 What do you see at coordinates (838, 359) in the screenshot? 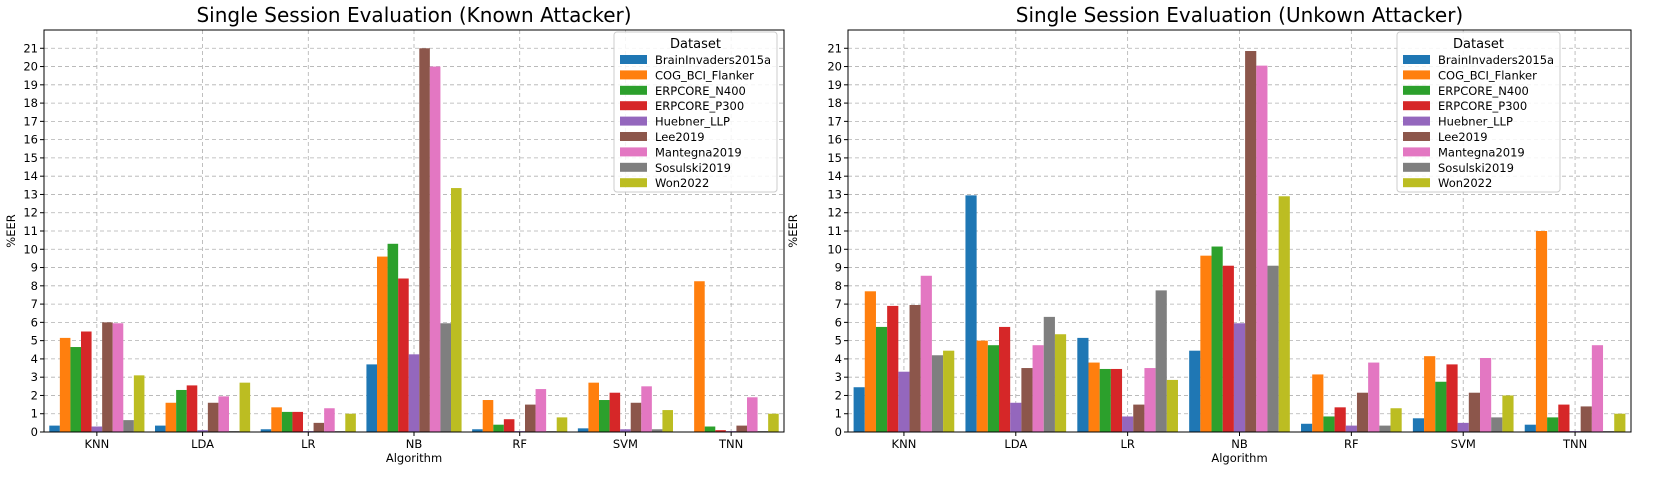
I see `y-tick-label: 4` at bounding box center [838, 359].